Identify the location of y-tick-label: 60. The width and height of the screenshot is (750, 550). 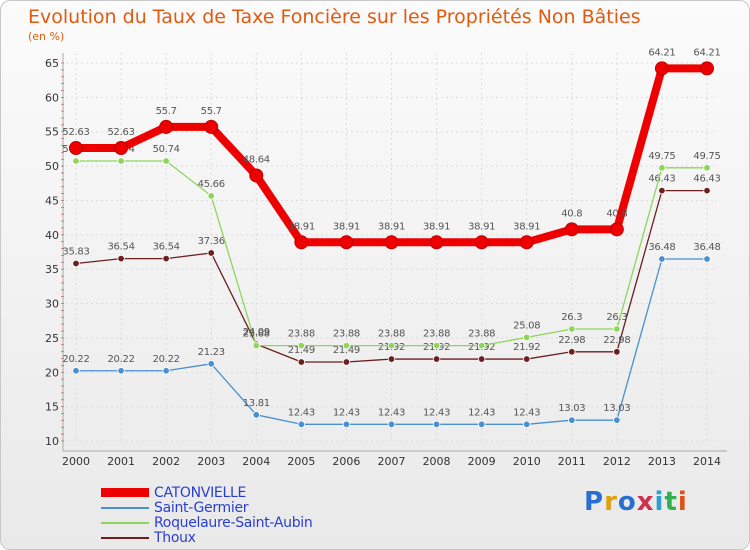
(52, 97).